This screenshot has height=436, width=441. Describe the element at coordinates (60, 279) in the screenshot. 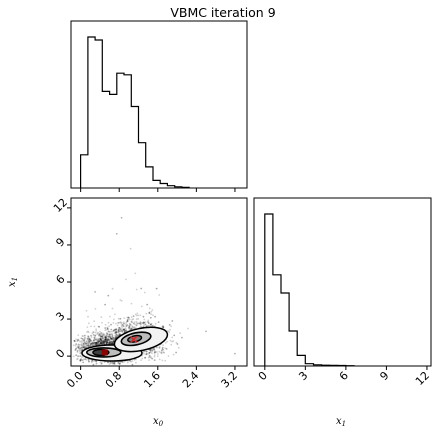

I see `scatter-y-tick-label: 6` at that location.